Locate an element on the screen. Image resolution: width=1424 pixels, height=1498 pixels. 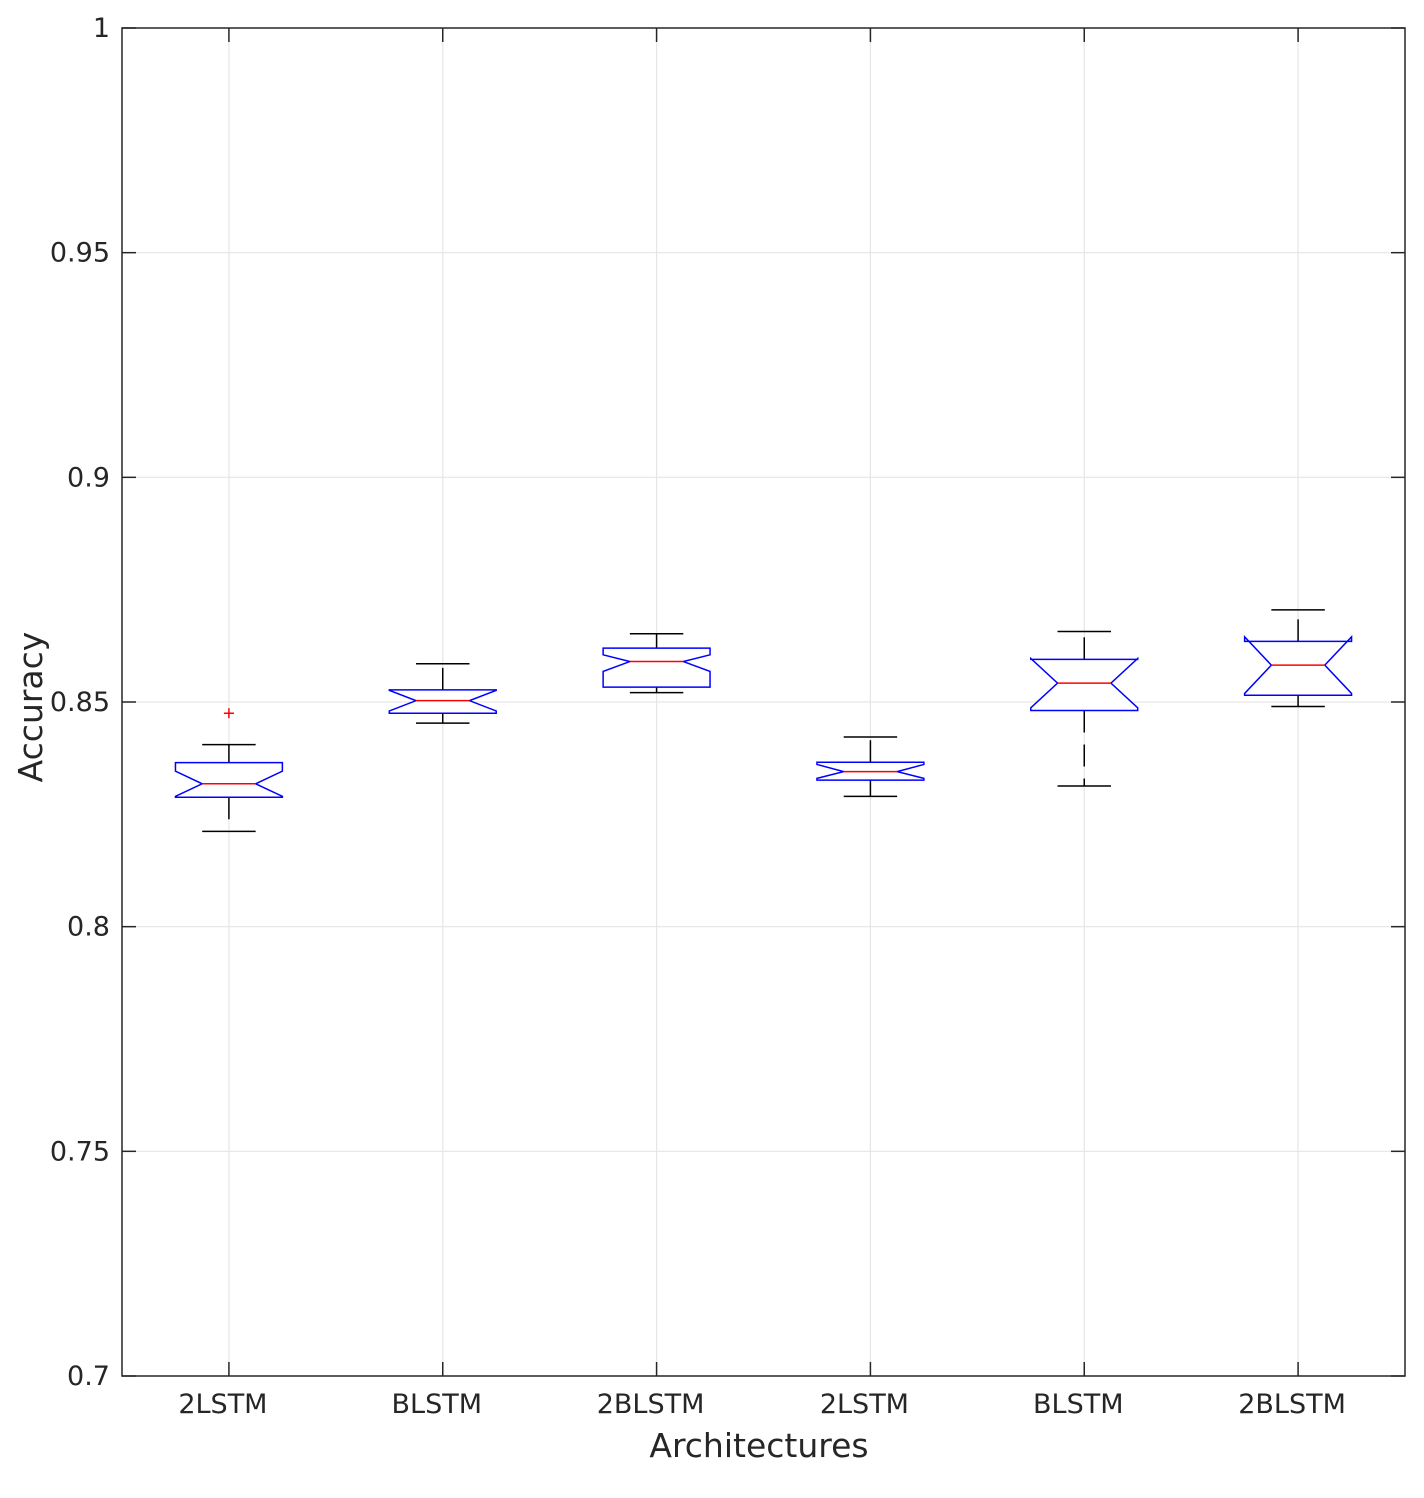
y-tick-label: 0.95 is located at coordinates (80, 253).